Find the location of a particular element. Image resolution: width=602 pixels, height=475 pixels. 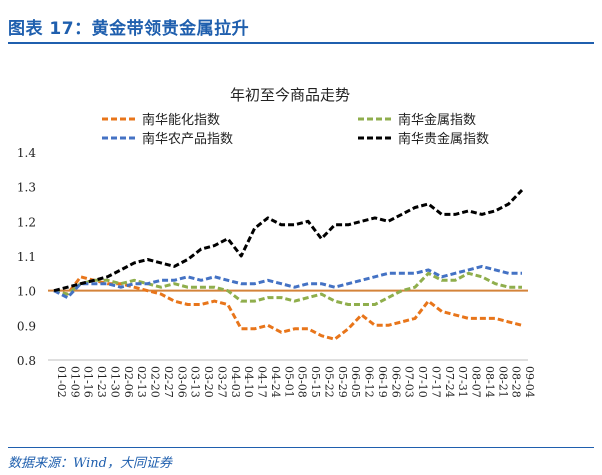

y-tick-label: 1.2 is located at coordinates (26, 222).